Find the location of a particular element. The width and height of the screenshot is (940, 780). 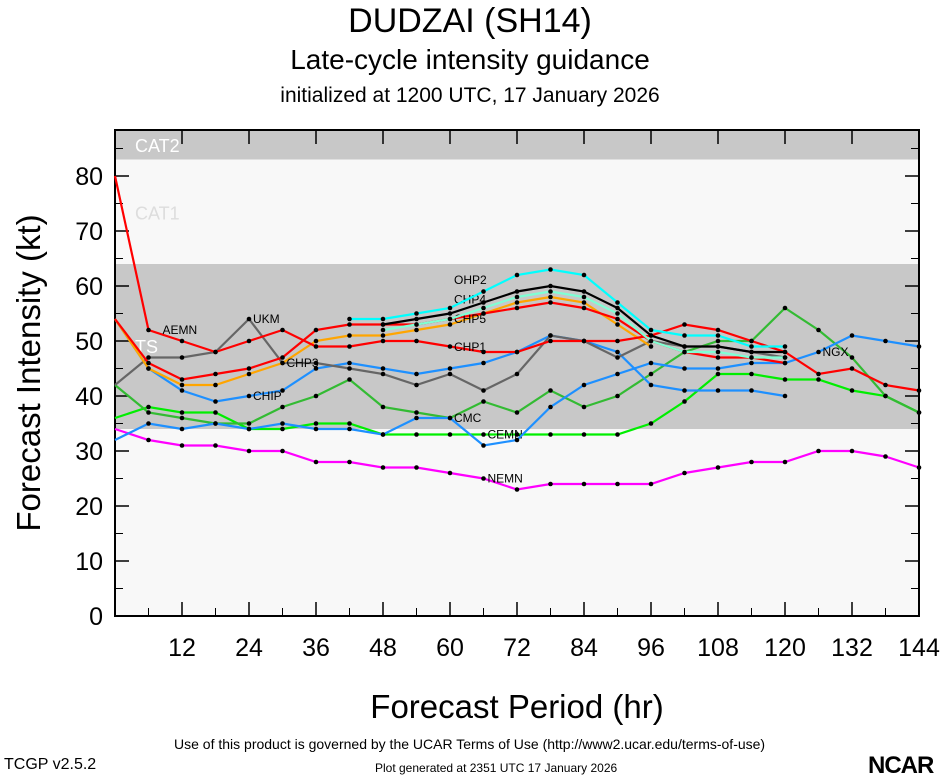

series-label: CHP3 is located at coordinates (303, 363).